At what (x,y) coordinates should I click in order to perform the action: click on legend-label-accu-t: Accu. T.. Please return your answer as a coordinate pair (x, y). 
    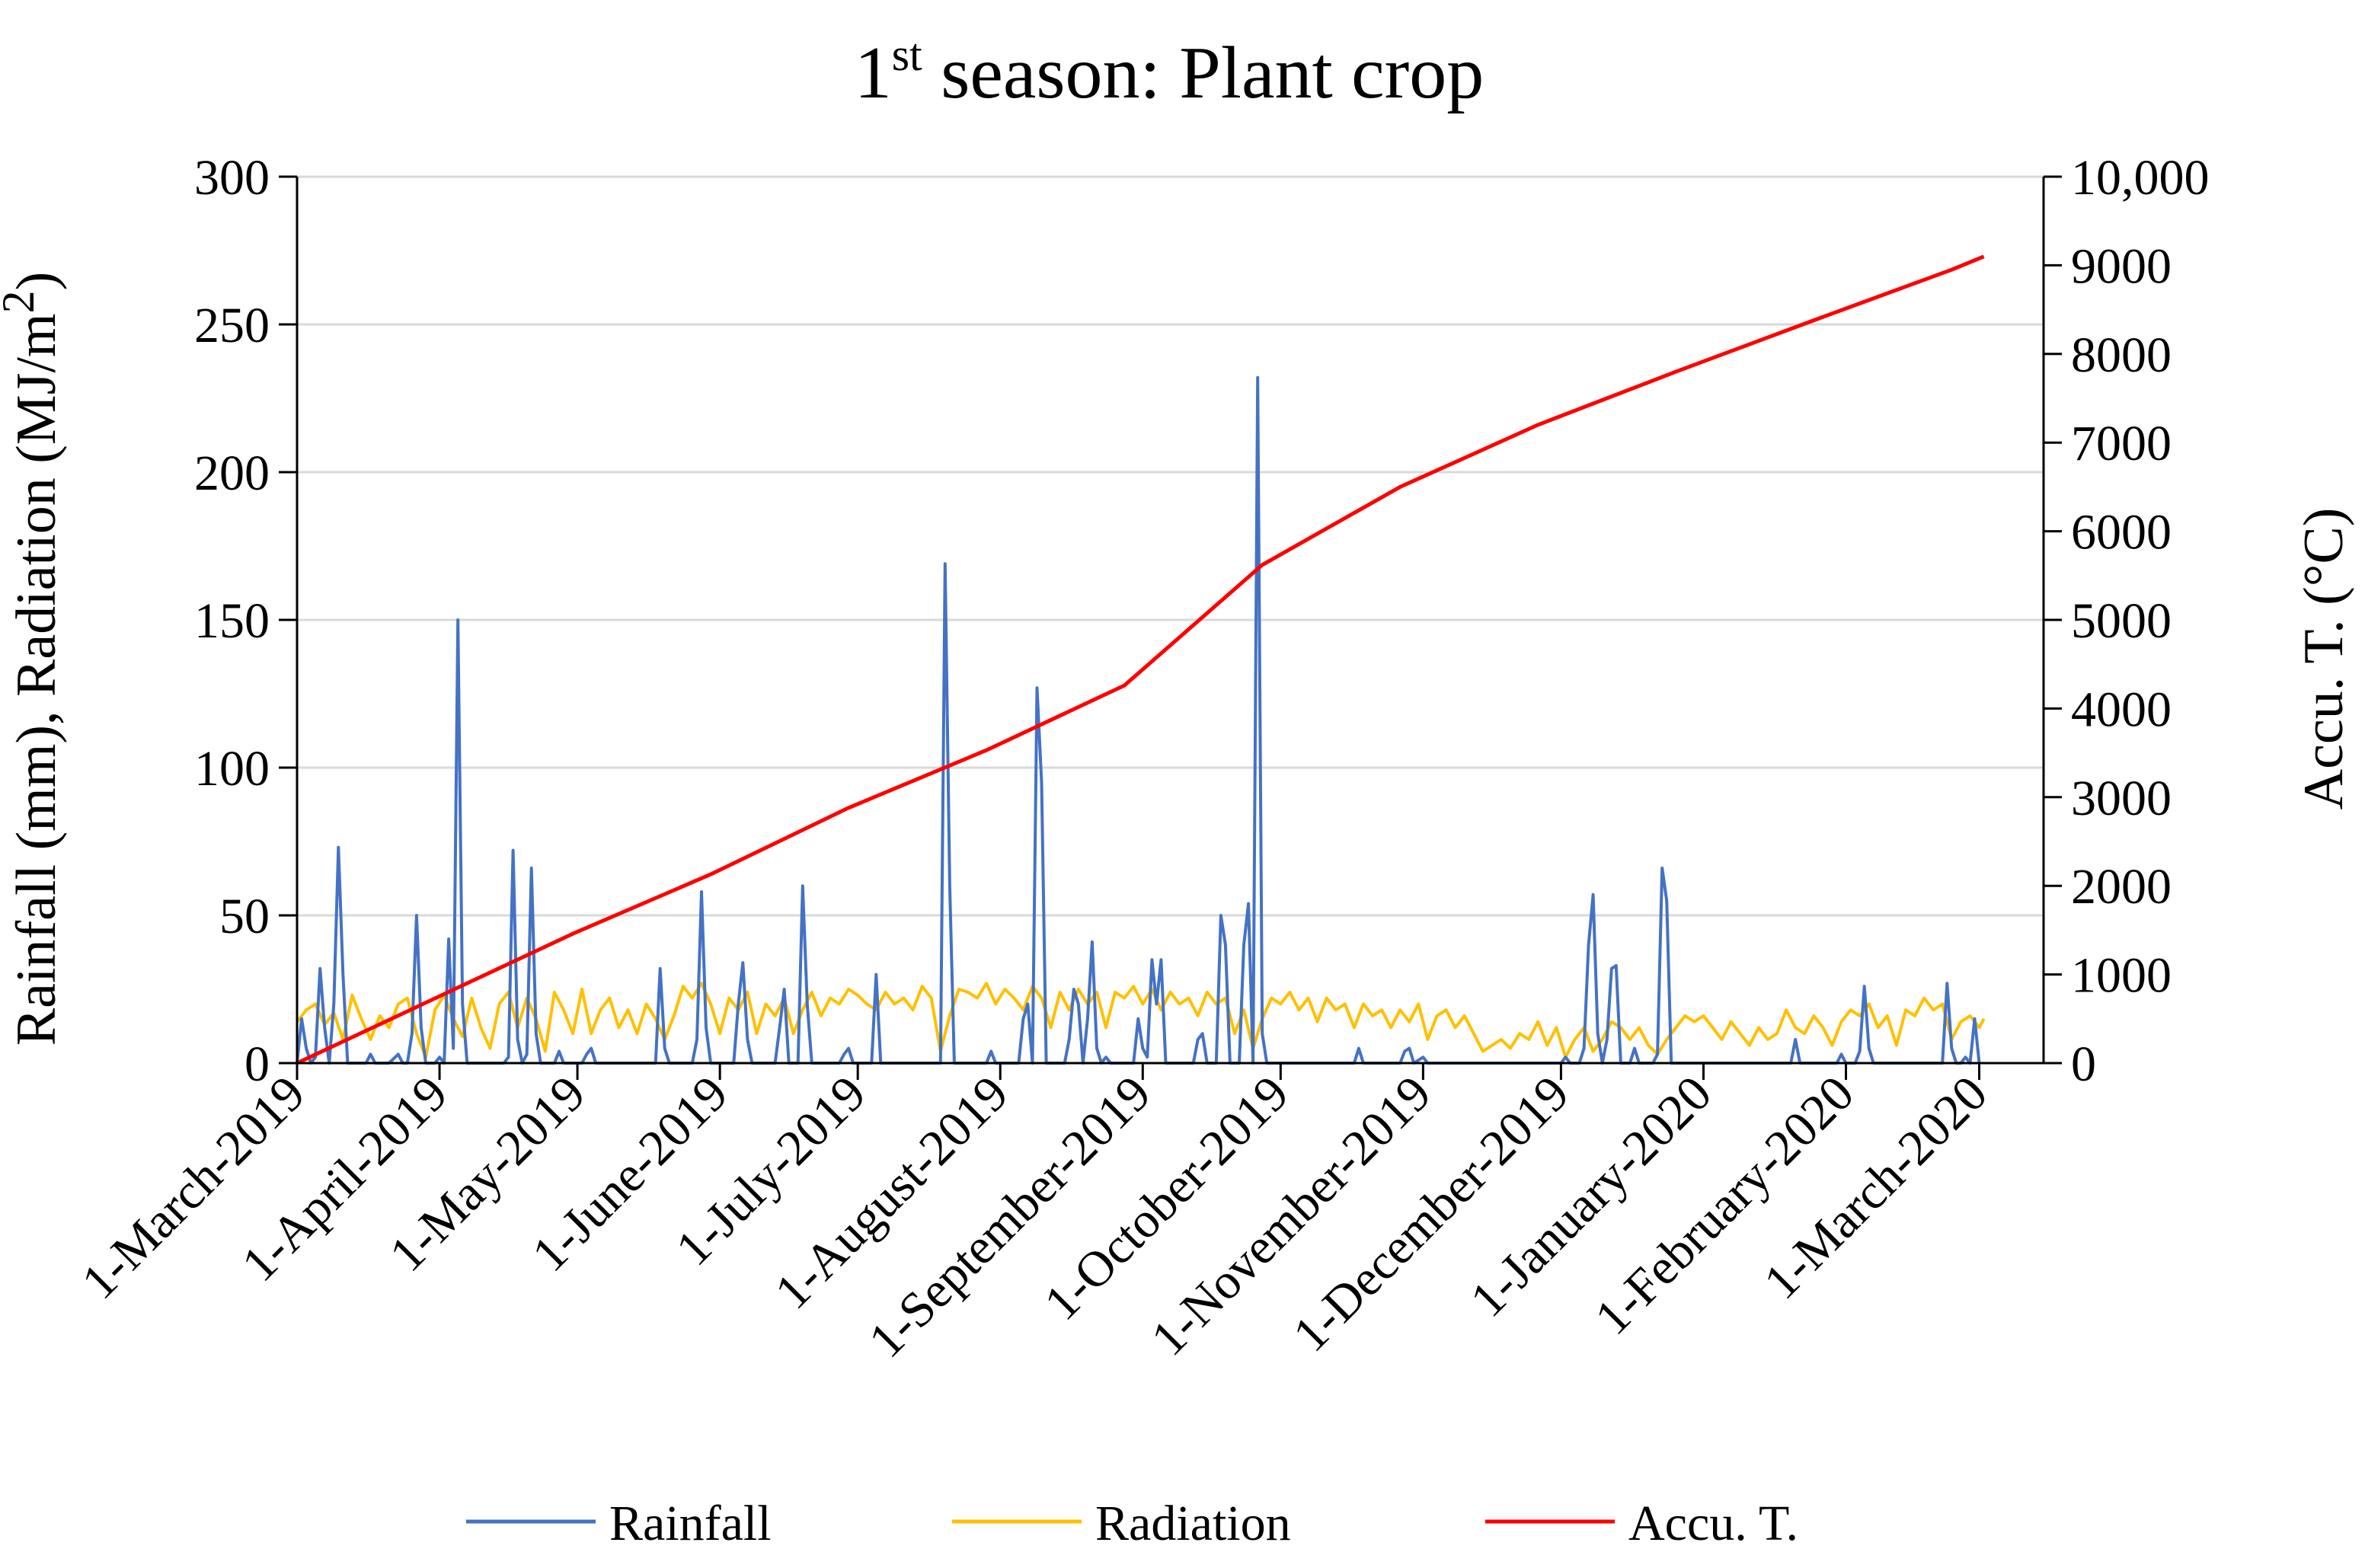
    Looking at the image, I should click on (1713, 1524).